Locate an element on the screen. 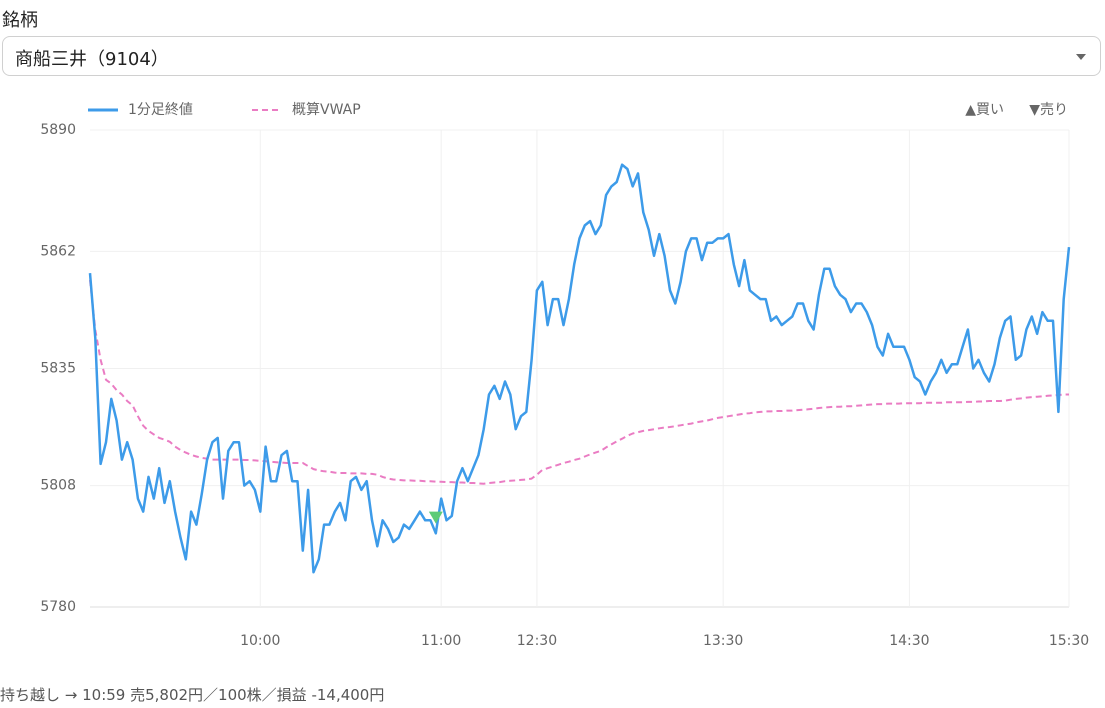  y-tick-label: 5808 is located at coordinates (58, 486).